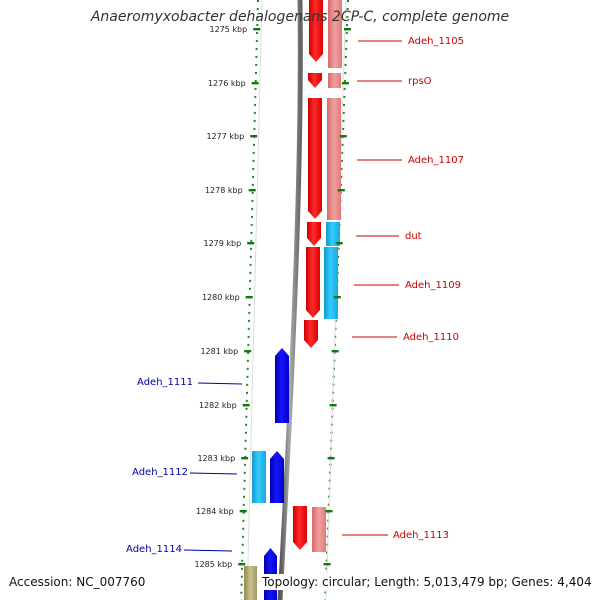 This screenshot has height=600, width=600. I want to click on gene-label-dut: dut, so click(413, 236).